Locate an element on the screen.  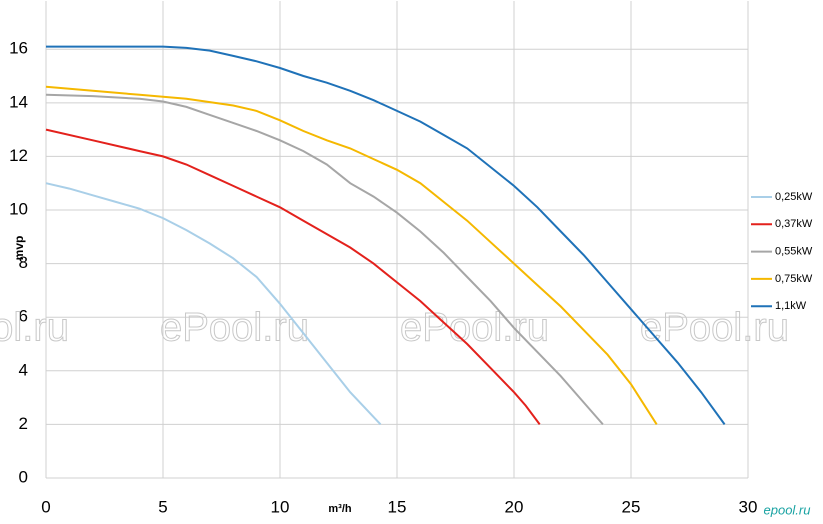
y-tick-label: 10 is located at coordinates (18, 209).